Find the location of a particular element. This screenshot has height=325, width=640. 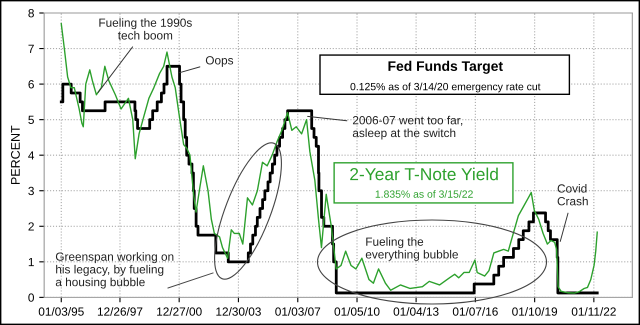

y-tick-label: 6 is located at coordinates (31, 84).